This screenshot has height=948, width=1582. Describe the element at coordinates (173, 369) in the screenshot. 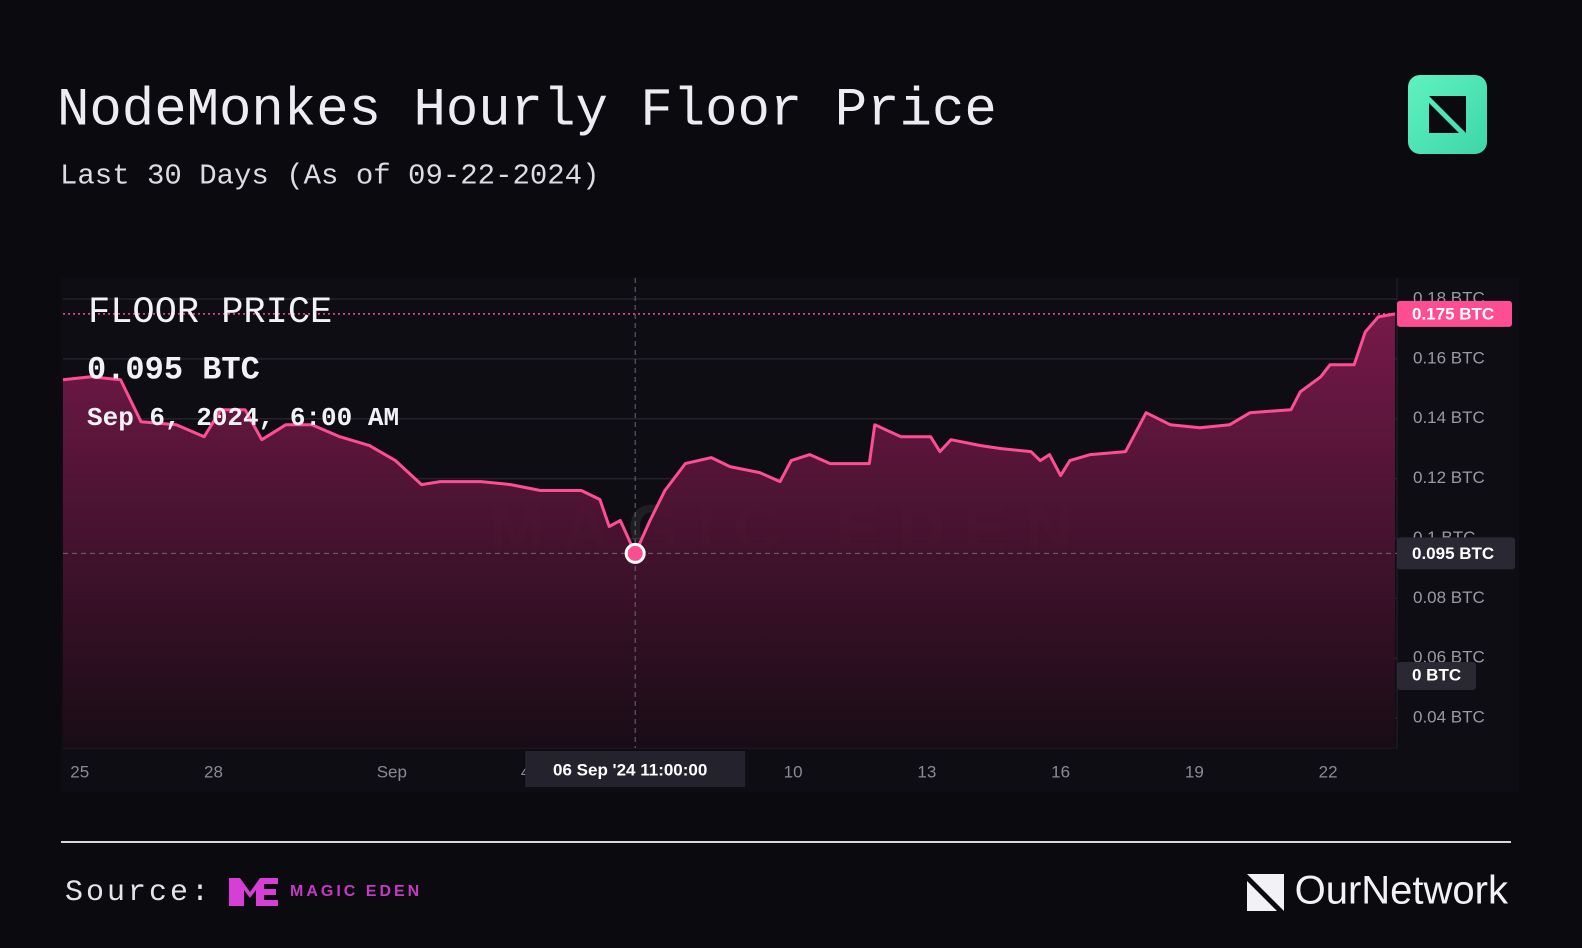

I see `hover-value: 0.095 BTC` at that location.